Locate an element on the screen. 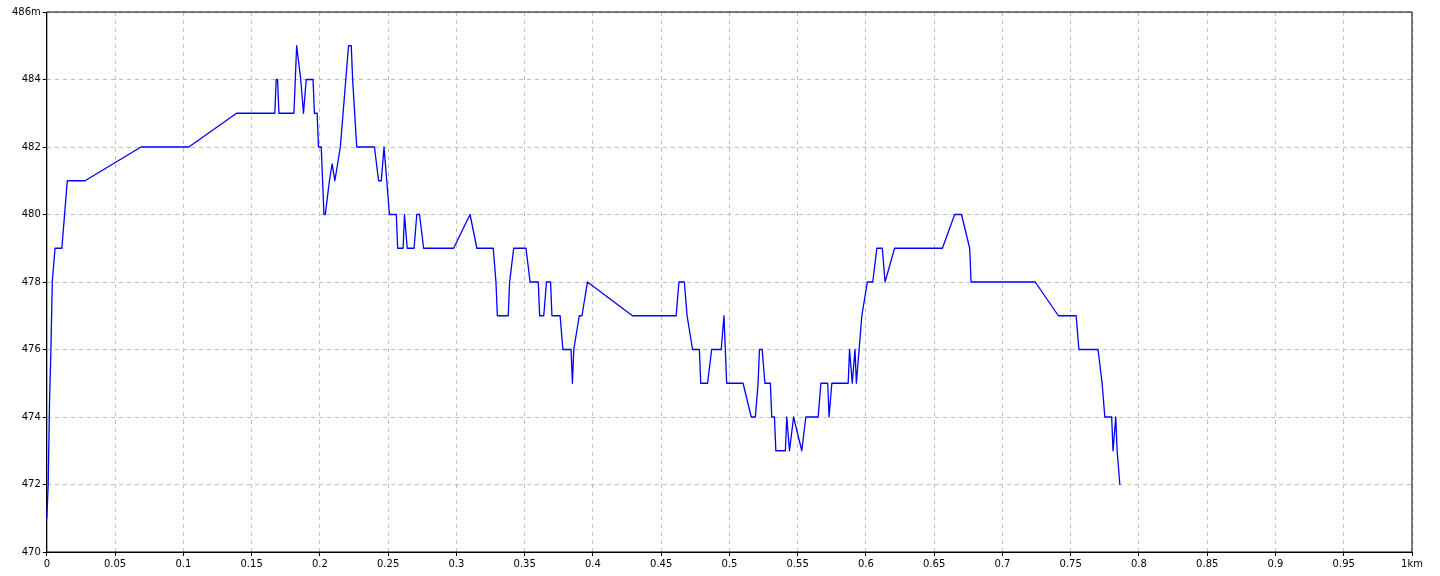 The image size is (1440, 576). x-tick-label: 0.05 is located at coordinates (115, 563).